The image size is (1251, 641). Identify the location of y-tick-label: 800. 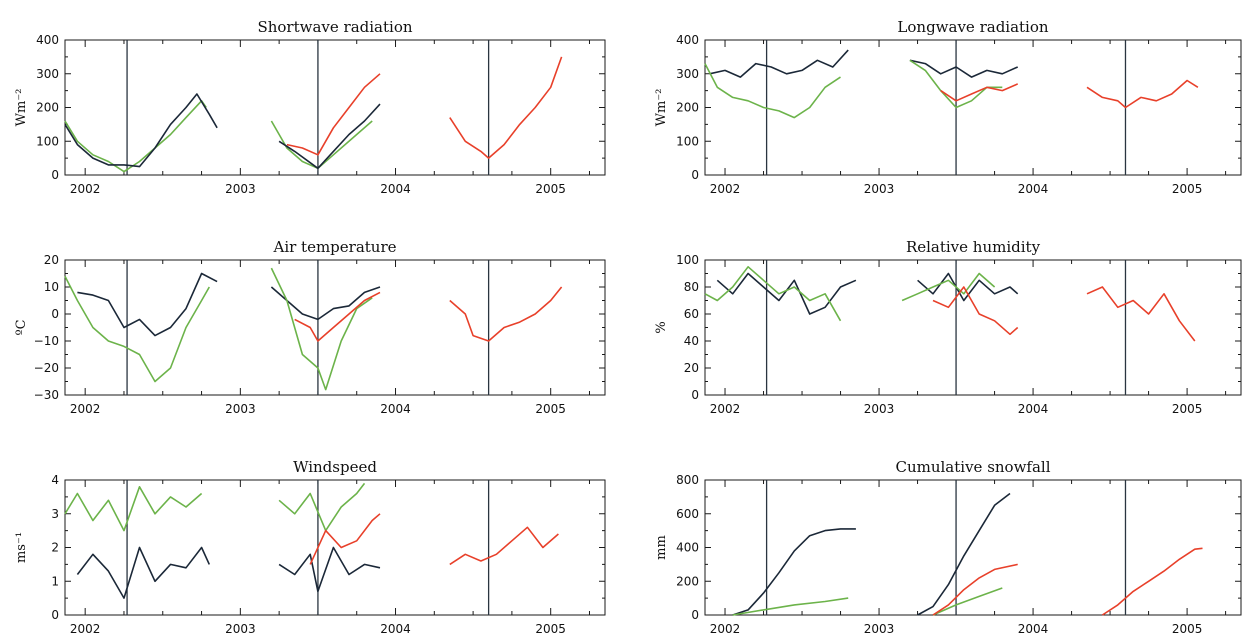
(687, 480).